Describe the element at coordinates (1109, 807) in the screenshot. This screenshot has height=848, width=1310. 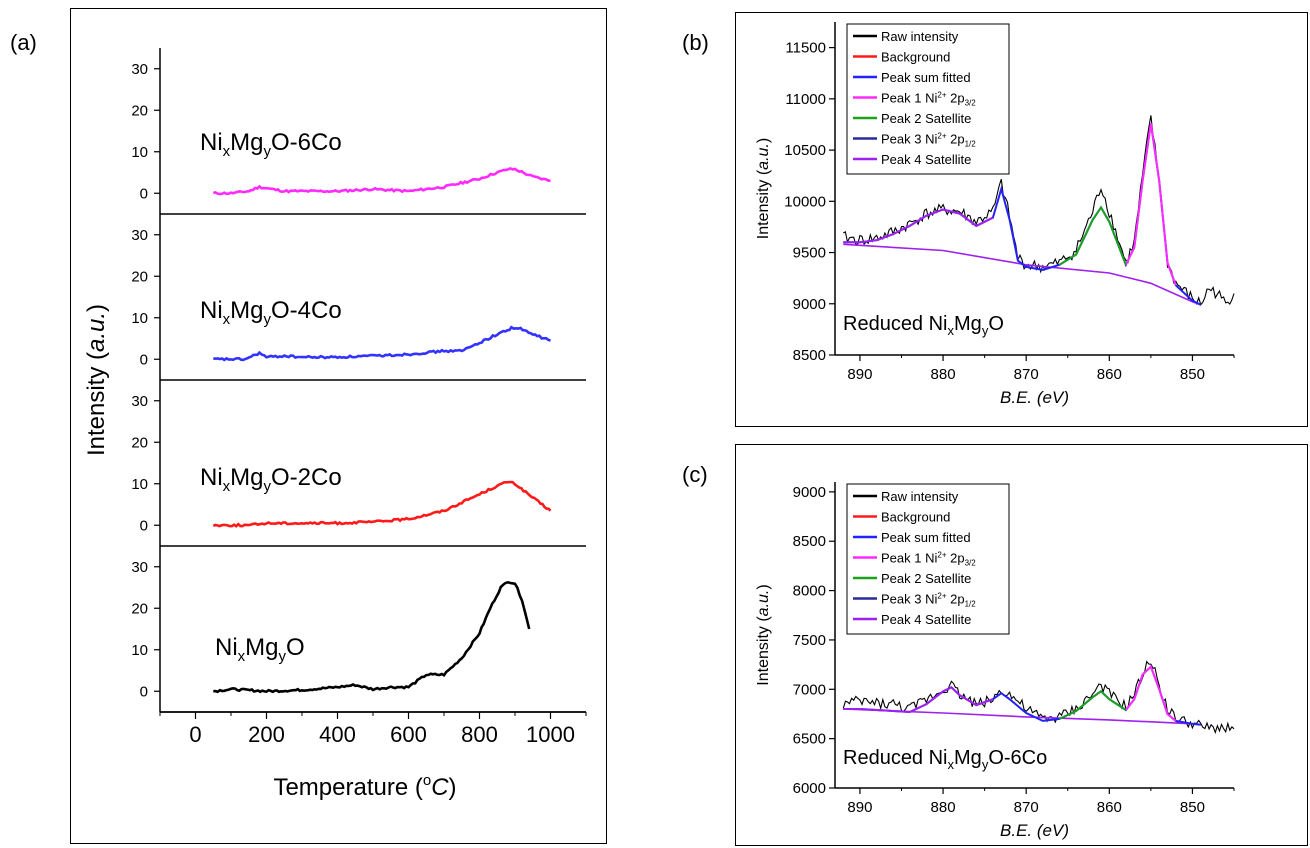
I see `x-tick-label: 860` at that location.